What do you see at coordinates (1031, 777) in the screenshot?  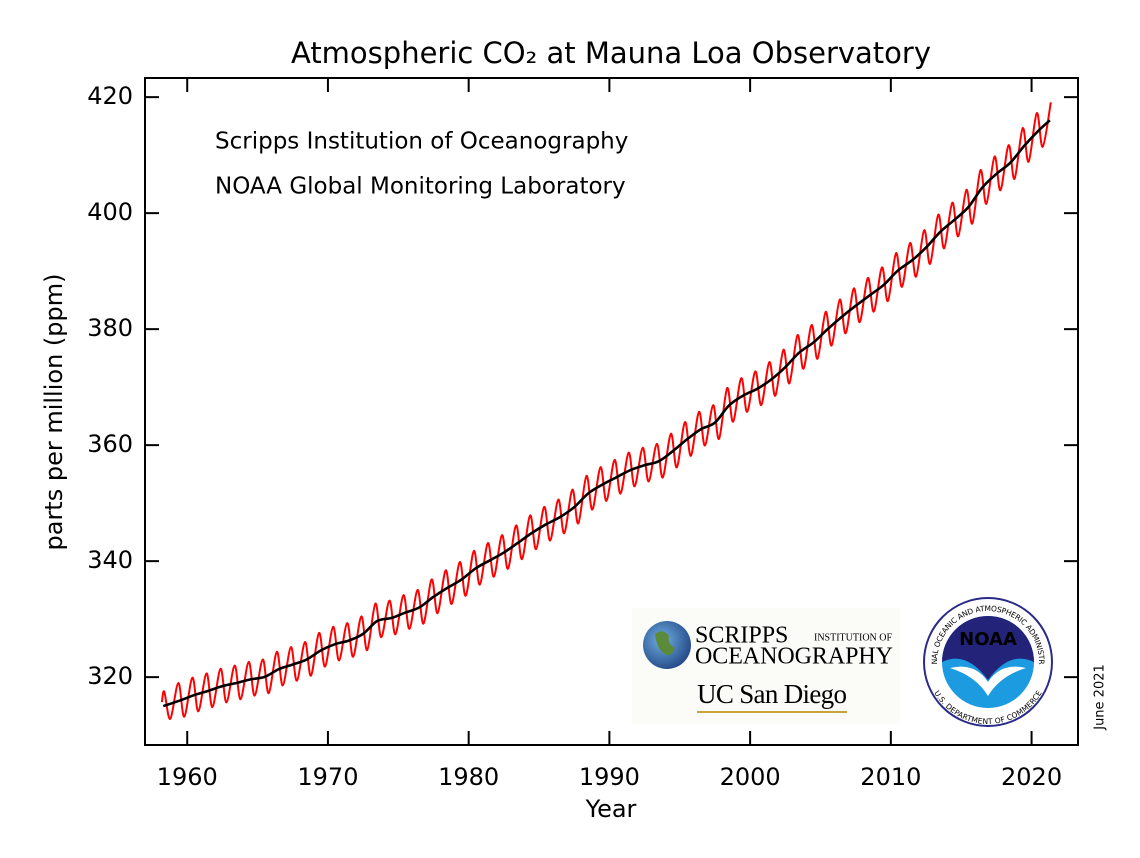 I see `x-tick-label: 2020` at bounding box center [1031, 777].